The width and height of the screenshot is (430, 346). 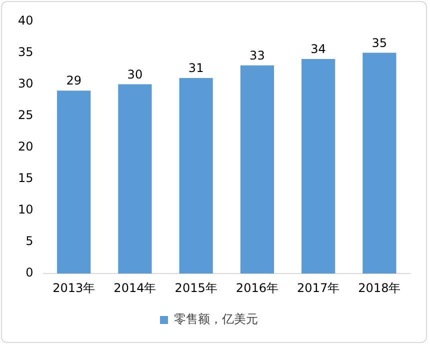 What do you see at coordinates (26, 20) in the screenshot?
I see `y-tick-label: 40` at bounding box center [26, 20].